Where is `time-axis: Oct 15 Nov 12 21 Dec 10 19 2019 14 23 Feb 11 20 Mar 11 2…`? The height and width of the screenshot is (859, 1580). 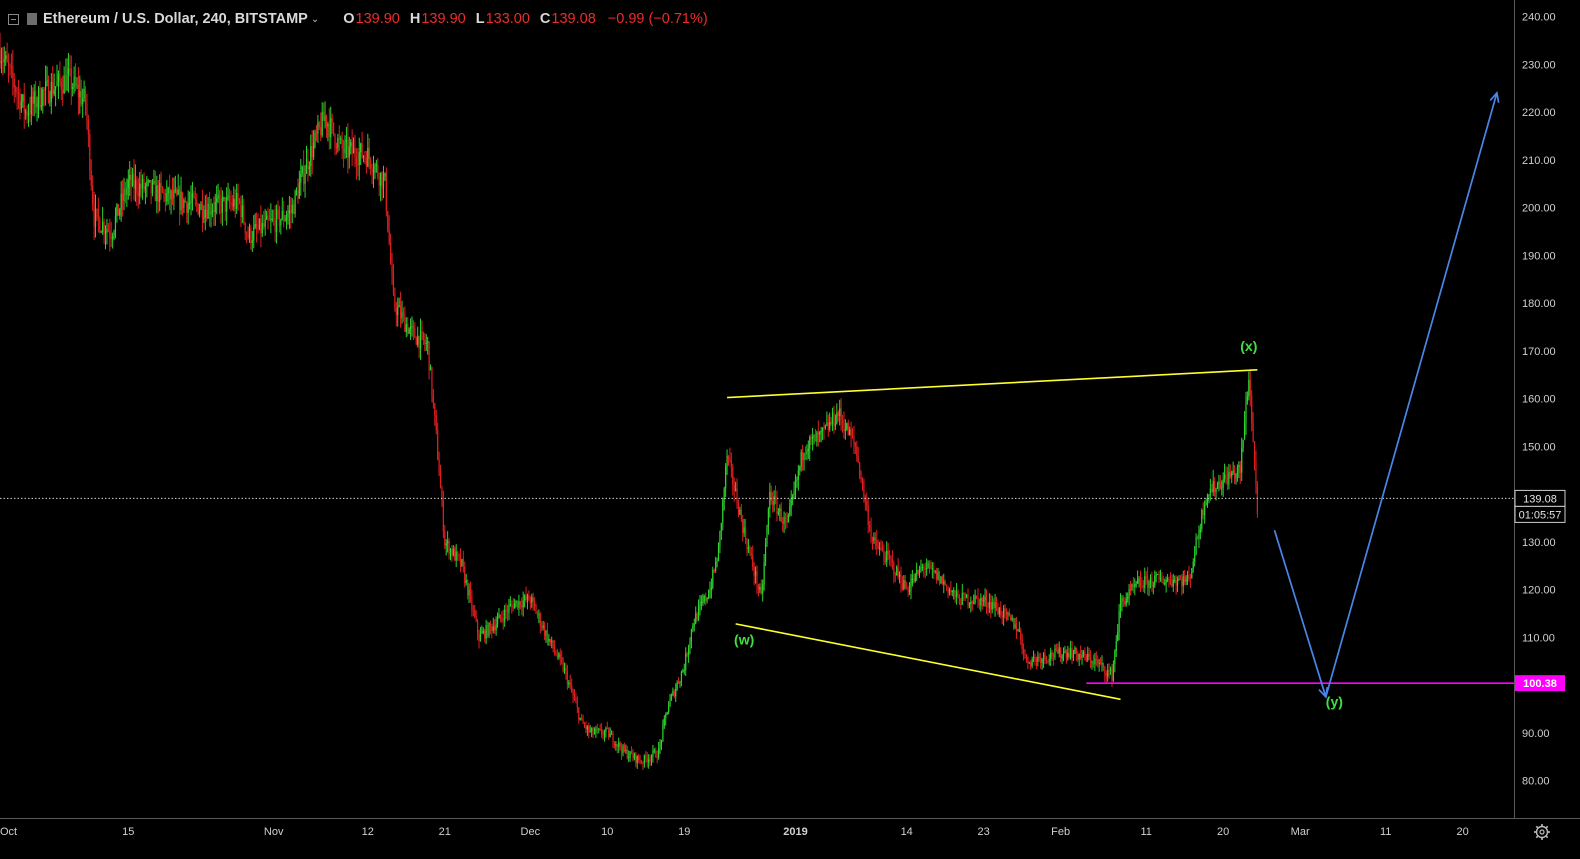 time-axis: Oct 15 Nov 12 21 Dec 10 19 2019 14 23 Feb 11 20 Mar 11 2… is located at coordinates (734, 832).